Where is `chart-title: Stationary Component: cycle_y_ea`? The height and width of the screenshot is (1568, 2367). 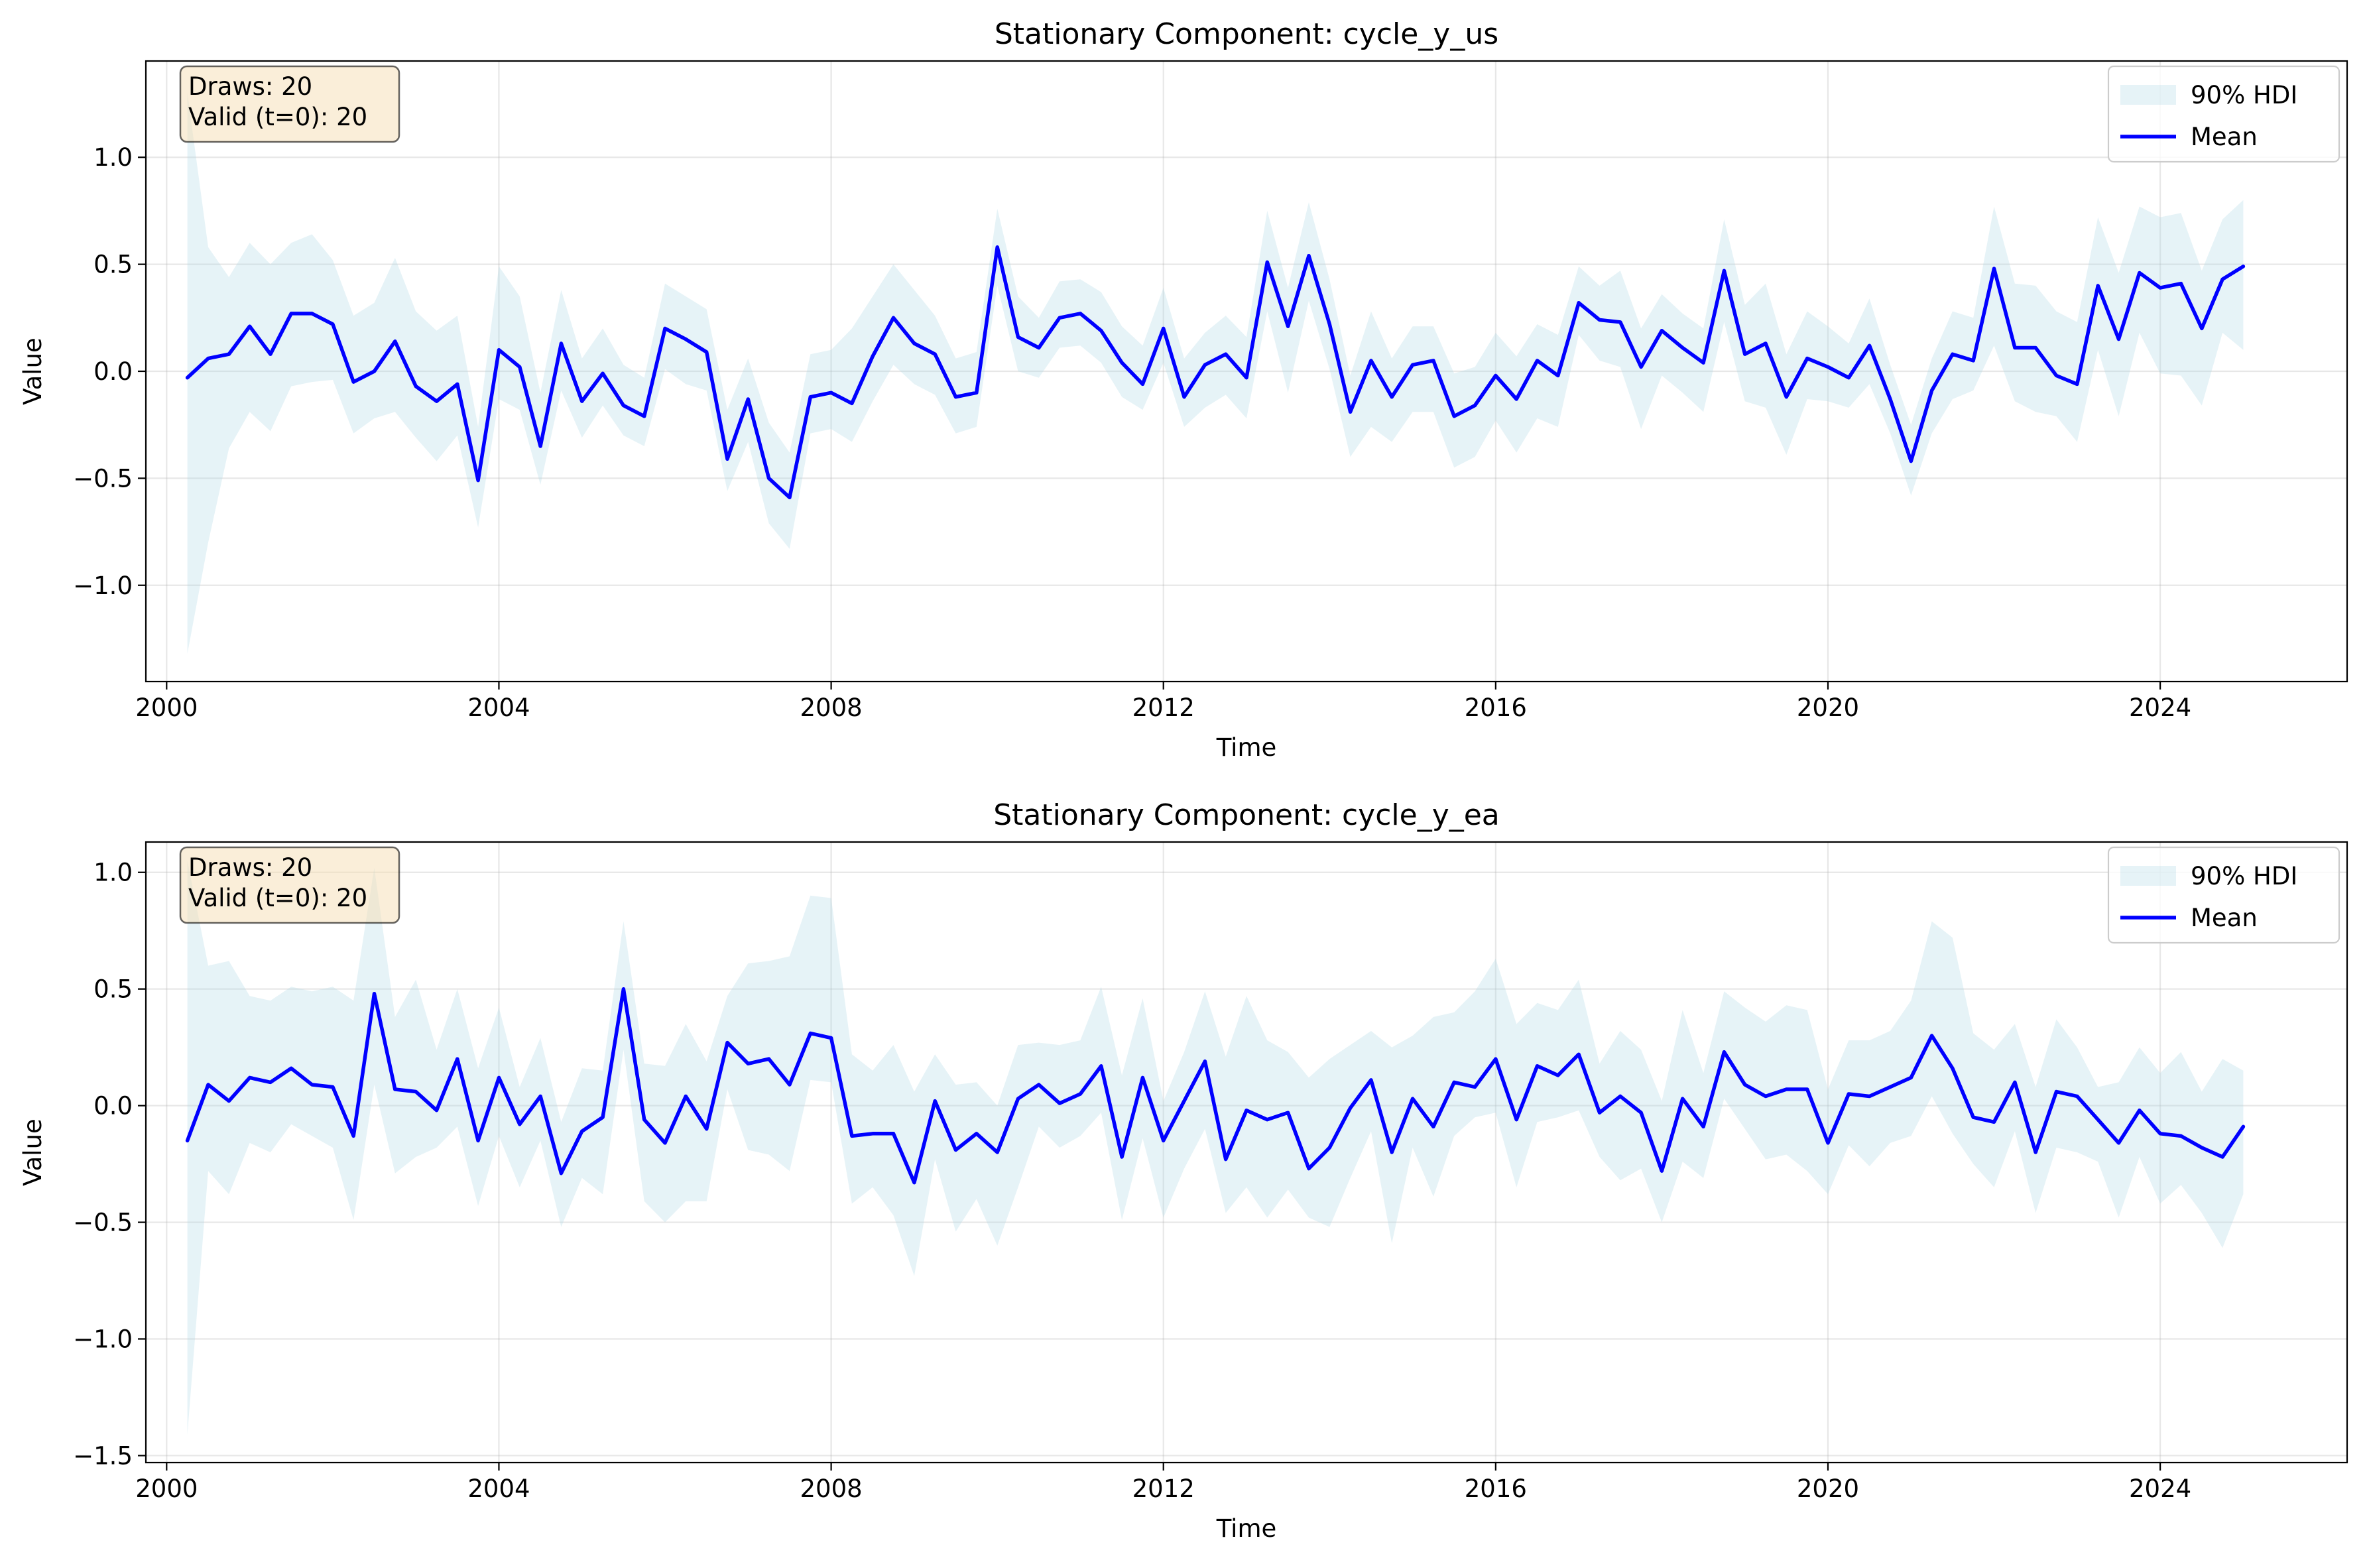
chart-title: Stationary Component: cycle_y_ea is located at coordinates (1246, 815).